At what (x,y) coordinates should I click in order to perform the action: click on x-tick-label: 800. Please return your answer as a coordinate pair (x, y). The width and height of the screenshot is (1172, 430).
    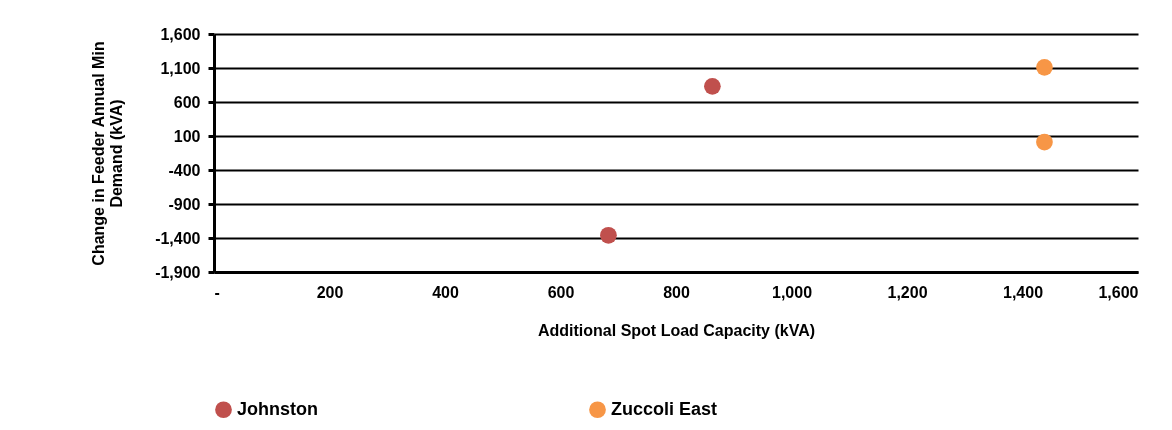
    Looking at the image, I should click on (676, 292).